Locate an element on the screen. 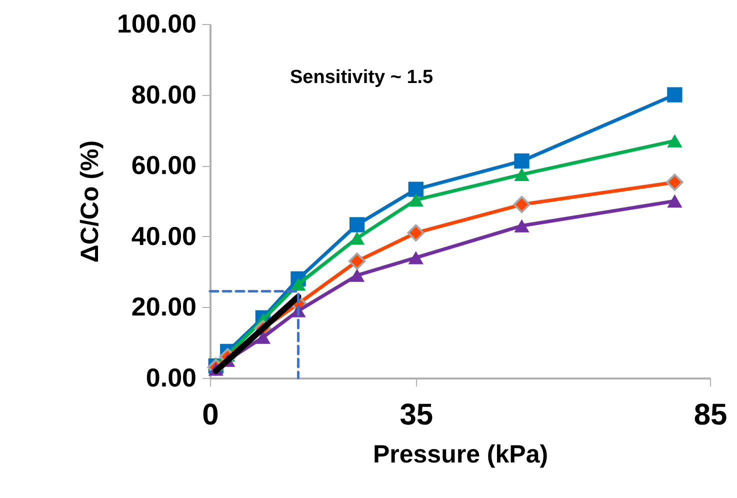  y-tick-label: 0.00 is located at coordinates (171, 377).